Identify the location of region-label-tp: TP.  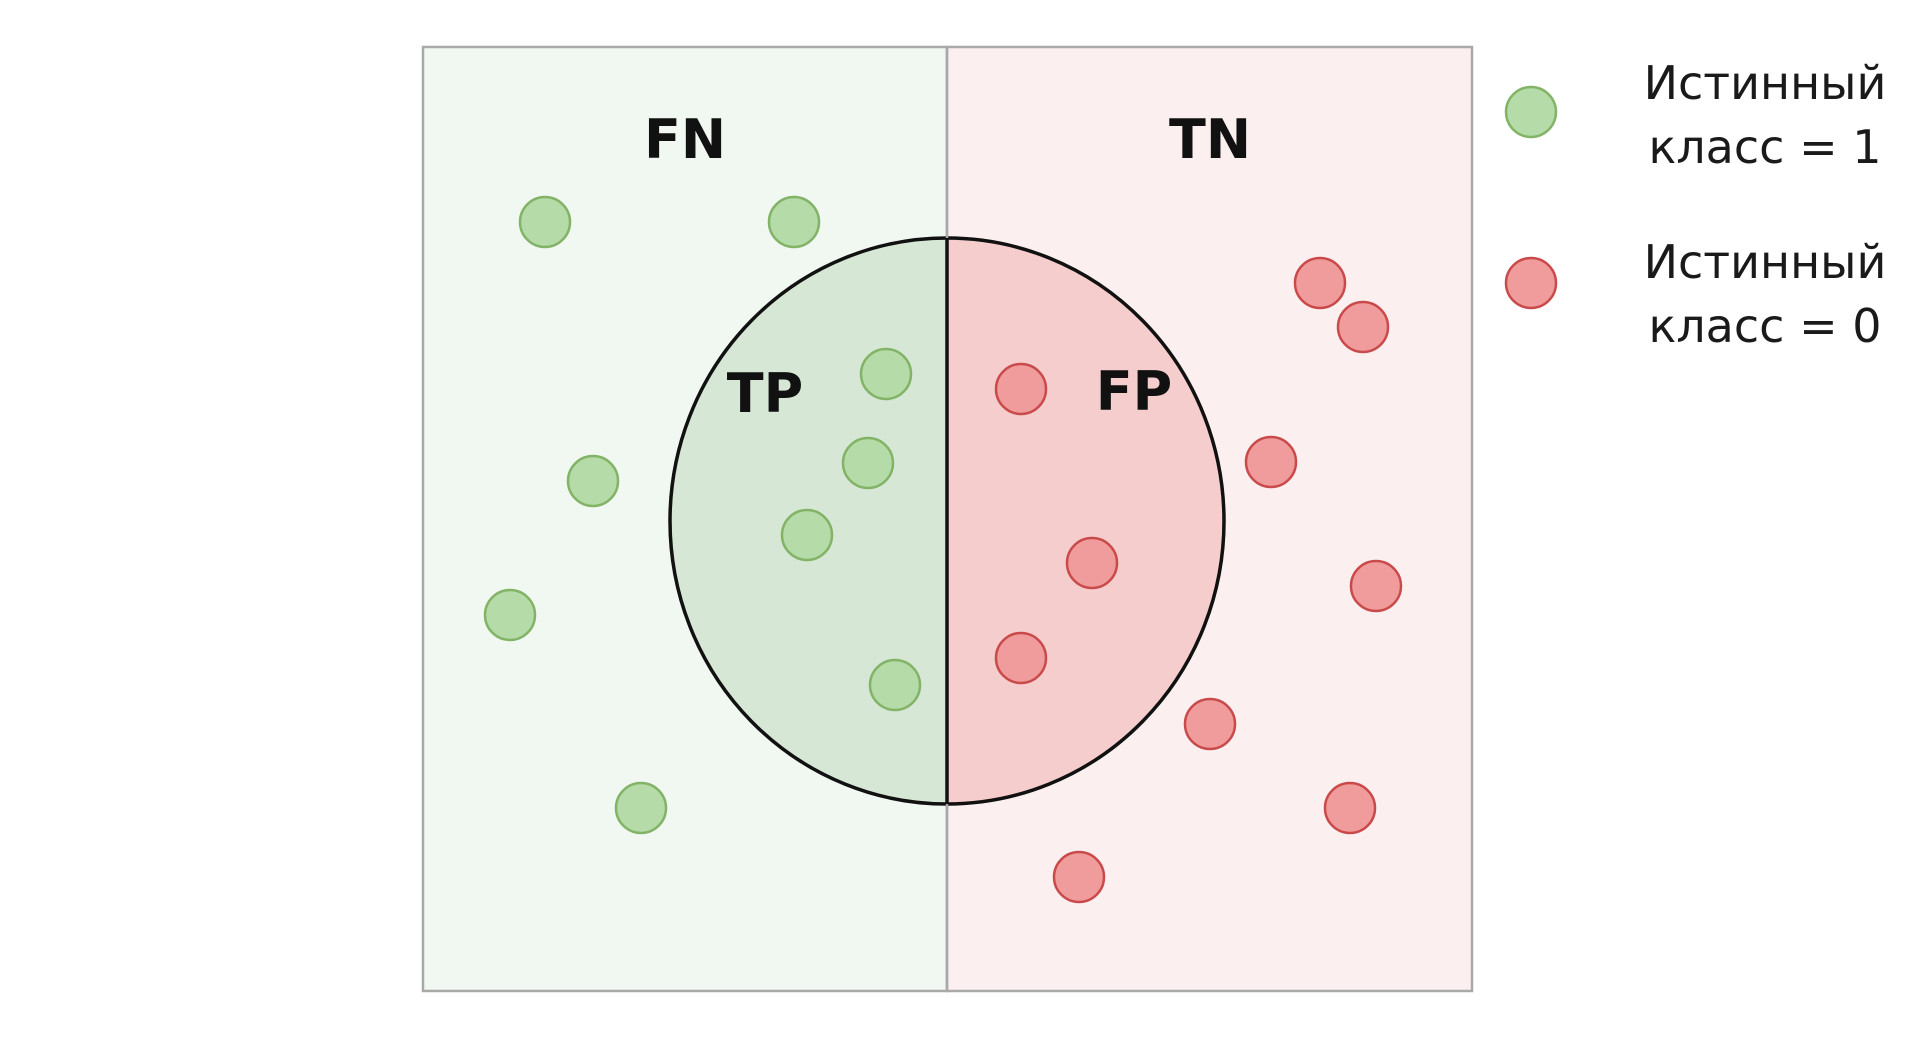
(765, 393).